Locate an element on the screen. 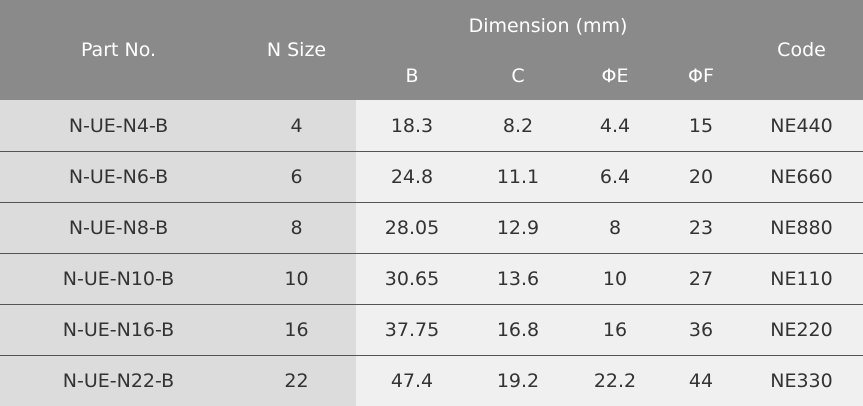 This screenshot has width=863, height=406. body-cell: N-UE-N22-B is located at coordinates (118, 380).